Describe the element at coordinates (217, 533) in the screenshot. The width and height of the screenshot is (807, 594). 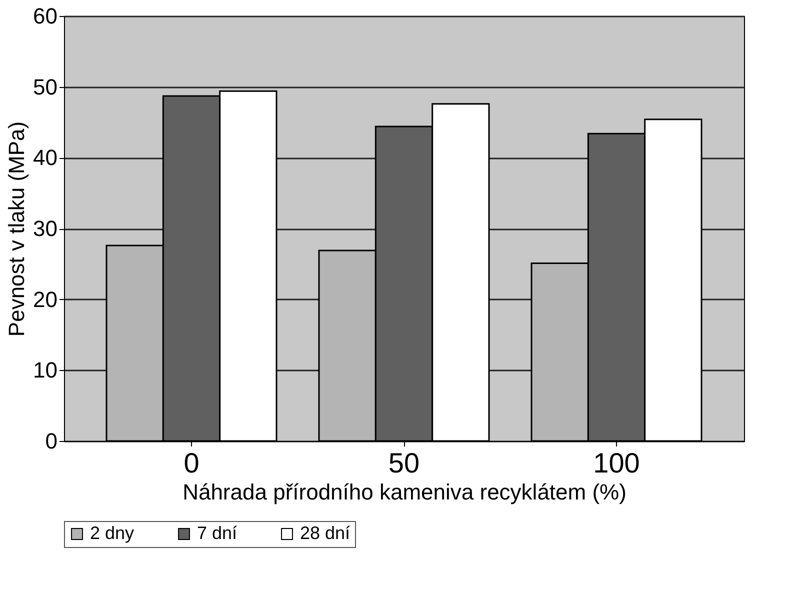
I see `legend-label: 7 dní` at that location.